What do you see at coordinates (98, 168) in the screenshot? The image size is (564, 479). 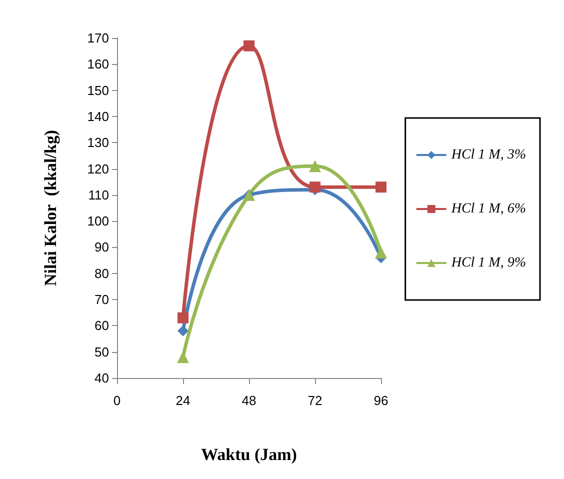 I see `y-tick-label: 120` at bounding box center [98, 168].